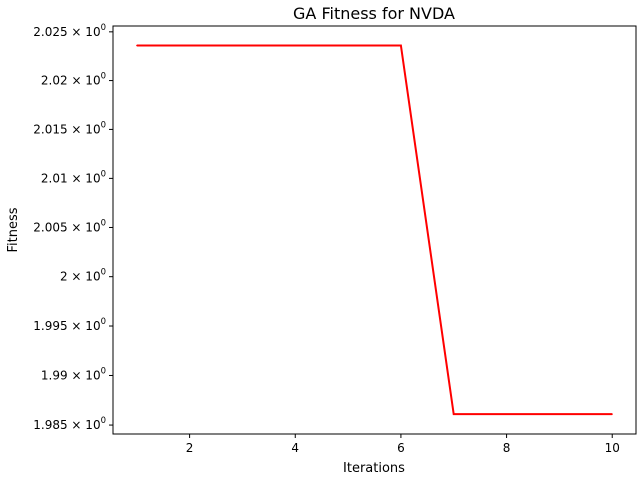 Image resolution: width=640 pixels, height=480 pixels. Describe the element at coordinates (73, 374) in the screenshot. I see `y-tick-label: 1.99 × 100` at that location.